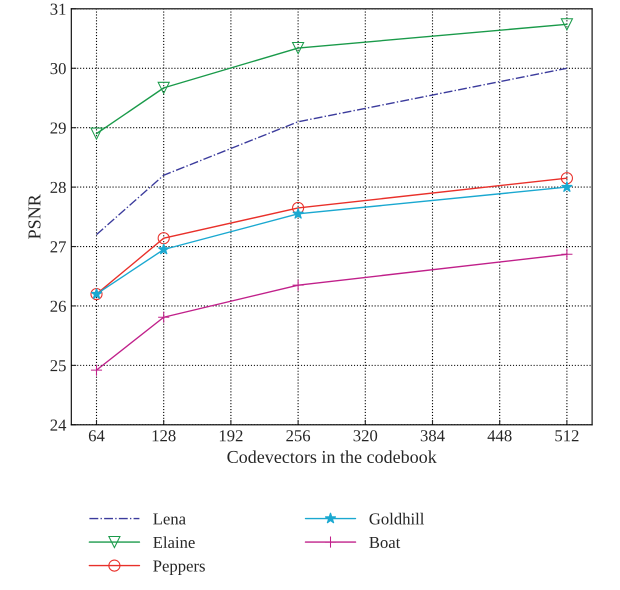  Describe the element at coordinates (58, 128) in the screenshot. I see `y-tick-label: 29` at that location.